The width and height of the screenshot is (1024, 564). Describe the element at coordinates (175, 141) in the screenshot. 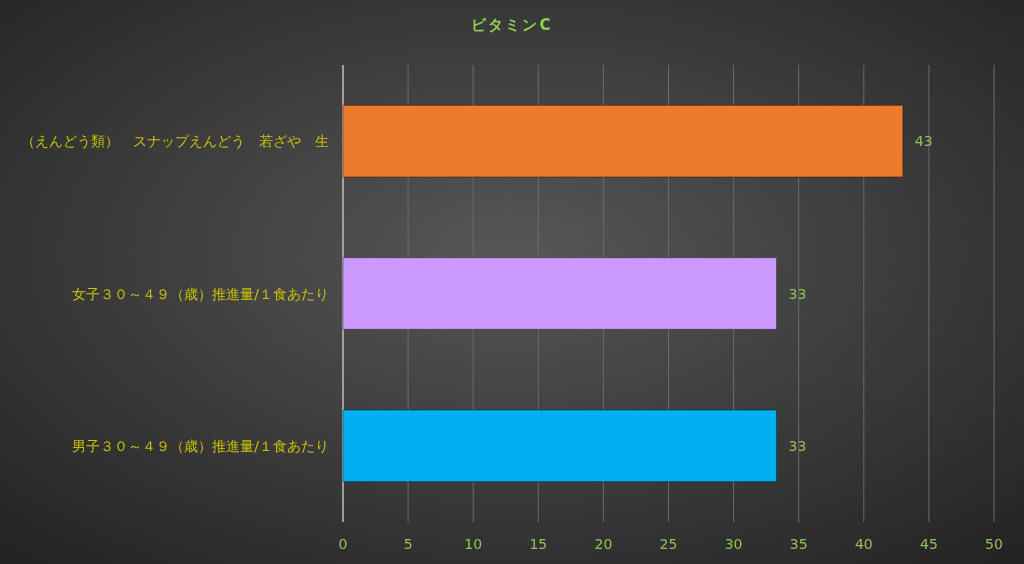

I see `y-tick-label: （えんどう類） スナップえんどう 若ざや 生` at that location.